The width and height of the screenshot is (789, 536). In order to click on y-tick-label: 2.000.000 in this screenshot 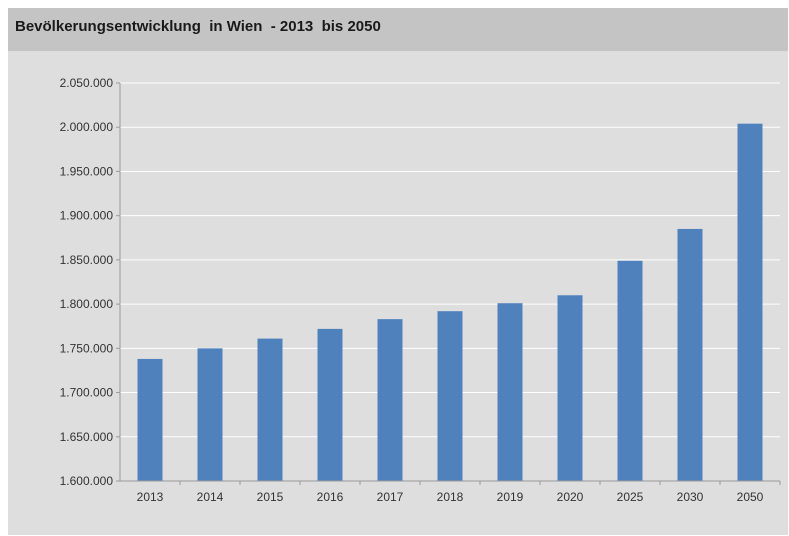, I will do `click(87, 127)`.